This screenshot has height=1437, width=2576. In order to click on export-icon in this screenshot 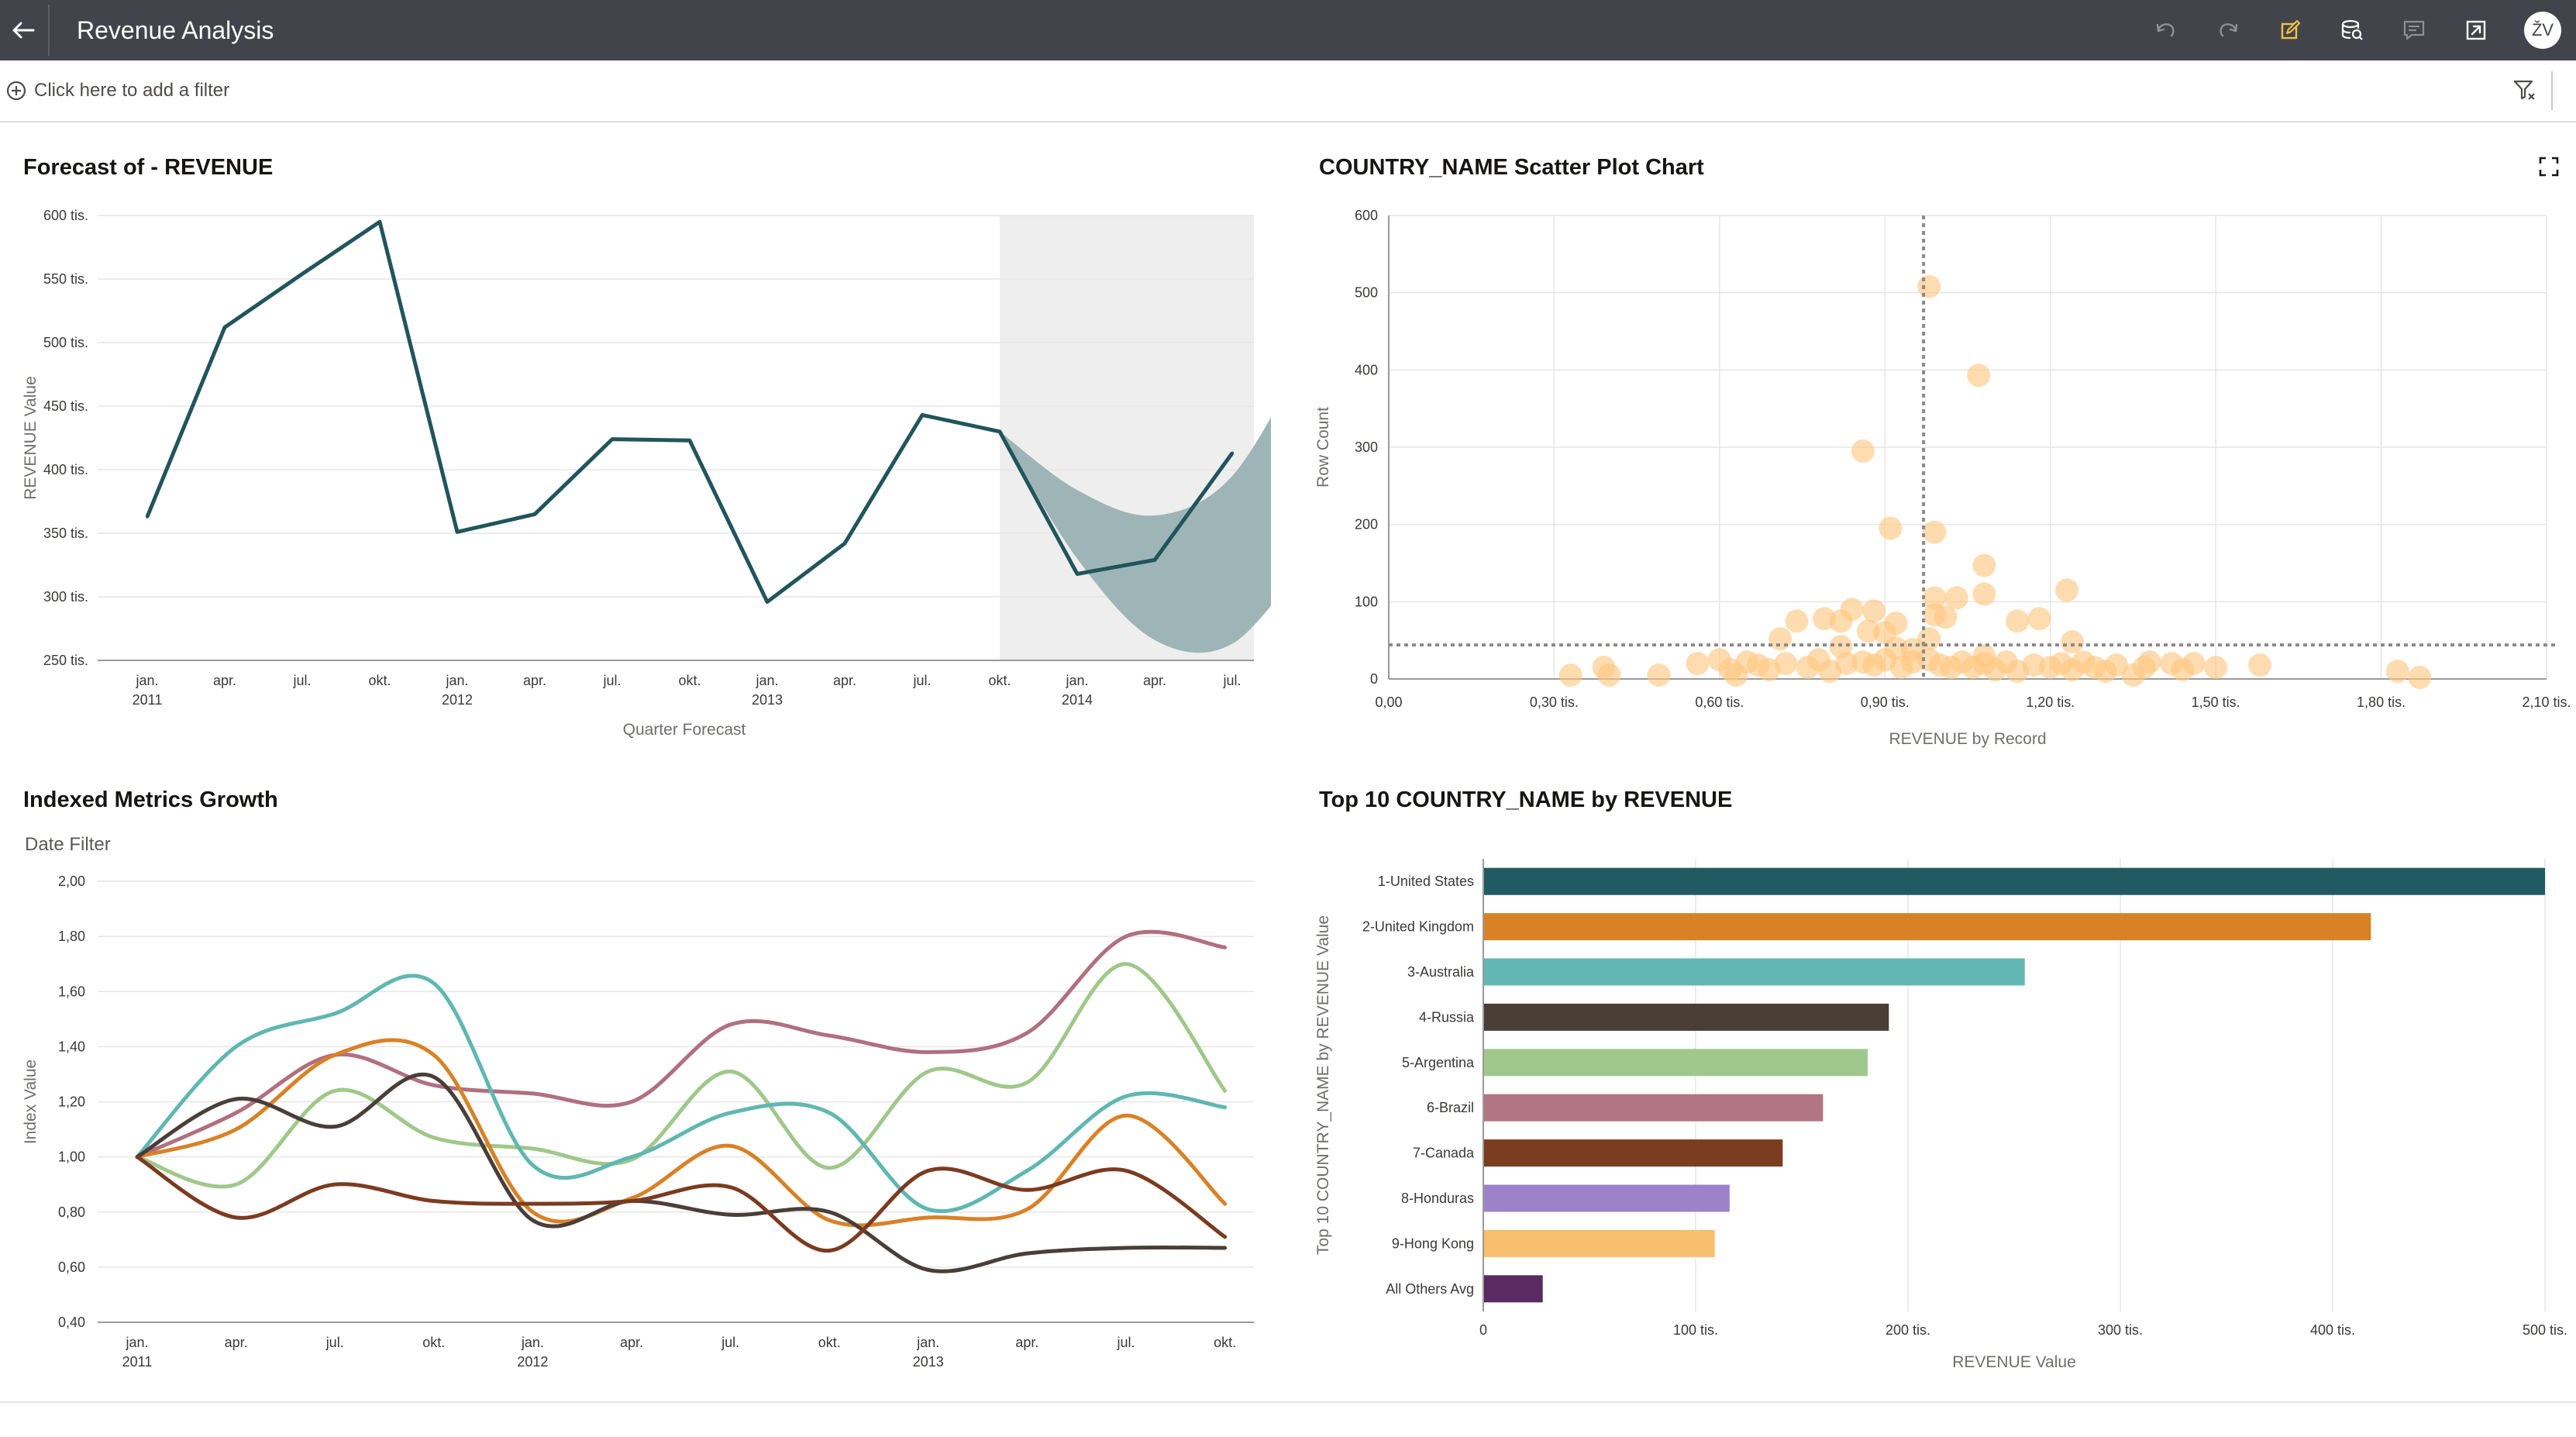, I will do `click(2476, 30)`.